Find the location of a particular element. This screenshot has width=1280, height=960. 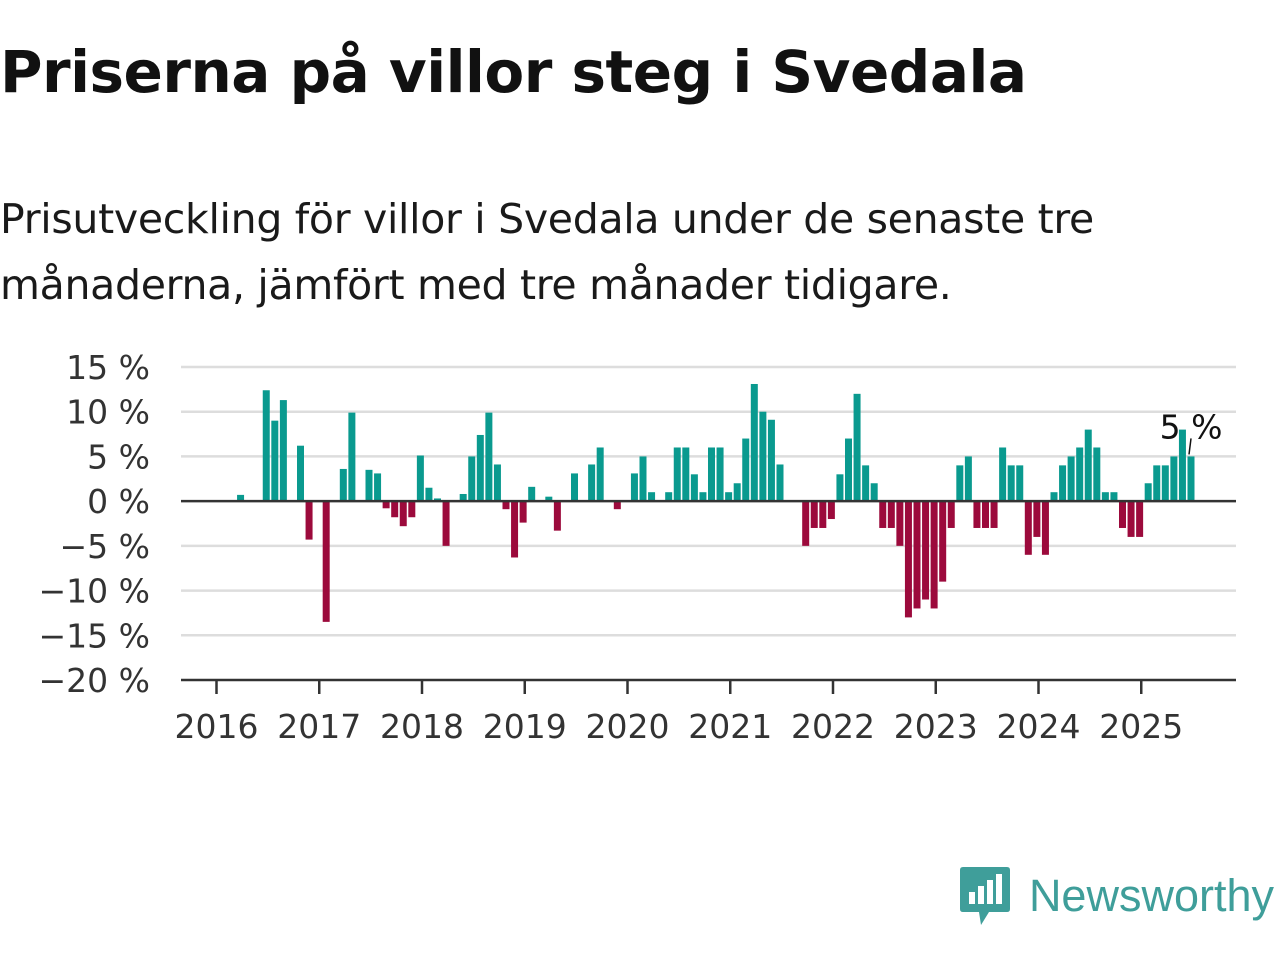

y-tick-label: 10 % is located at coordinates (108, 412).